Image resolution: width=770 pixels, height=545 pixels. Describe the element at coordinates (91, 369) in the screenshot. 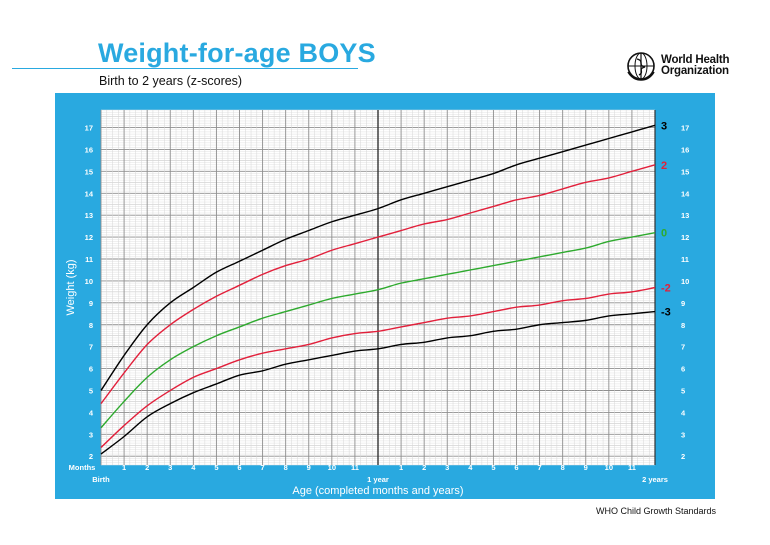

I see `y-tick-label-left: 6` at that location.